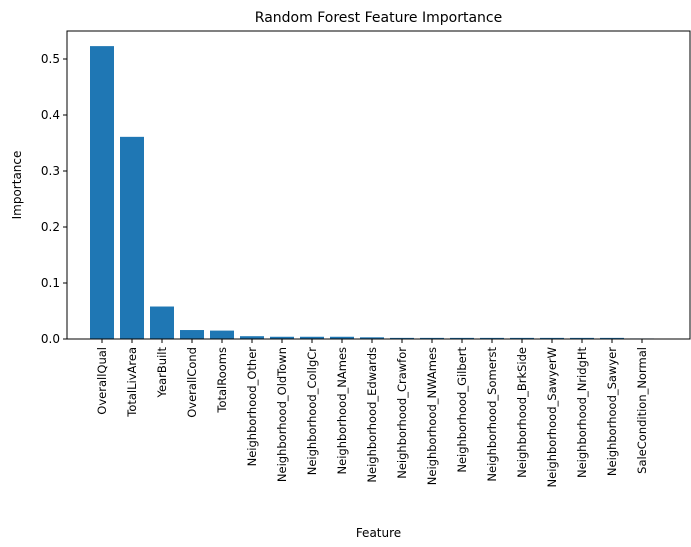  Describe the element at coordinates (192, 382) in the screenshot. I see `x-tick-label: OverallCond` at that location.